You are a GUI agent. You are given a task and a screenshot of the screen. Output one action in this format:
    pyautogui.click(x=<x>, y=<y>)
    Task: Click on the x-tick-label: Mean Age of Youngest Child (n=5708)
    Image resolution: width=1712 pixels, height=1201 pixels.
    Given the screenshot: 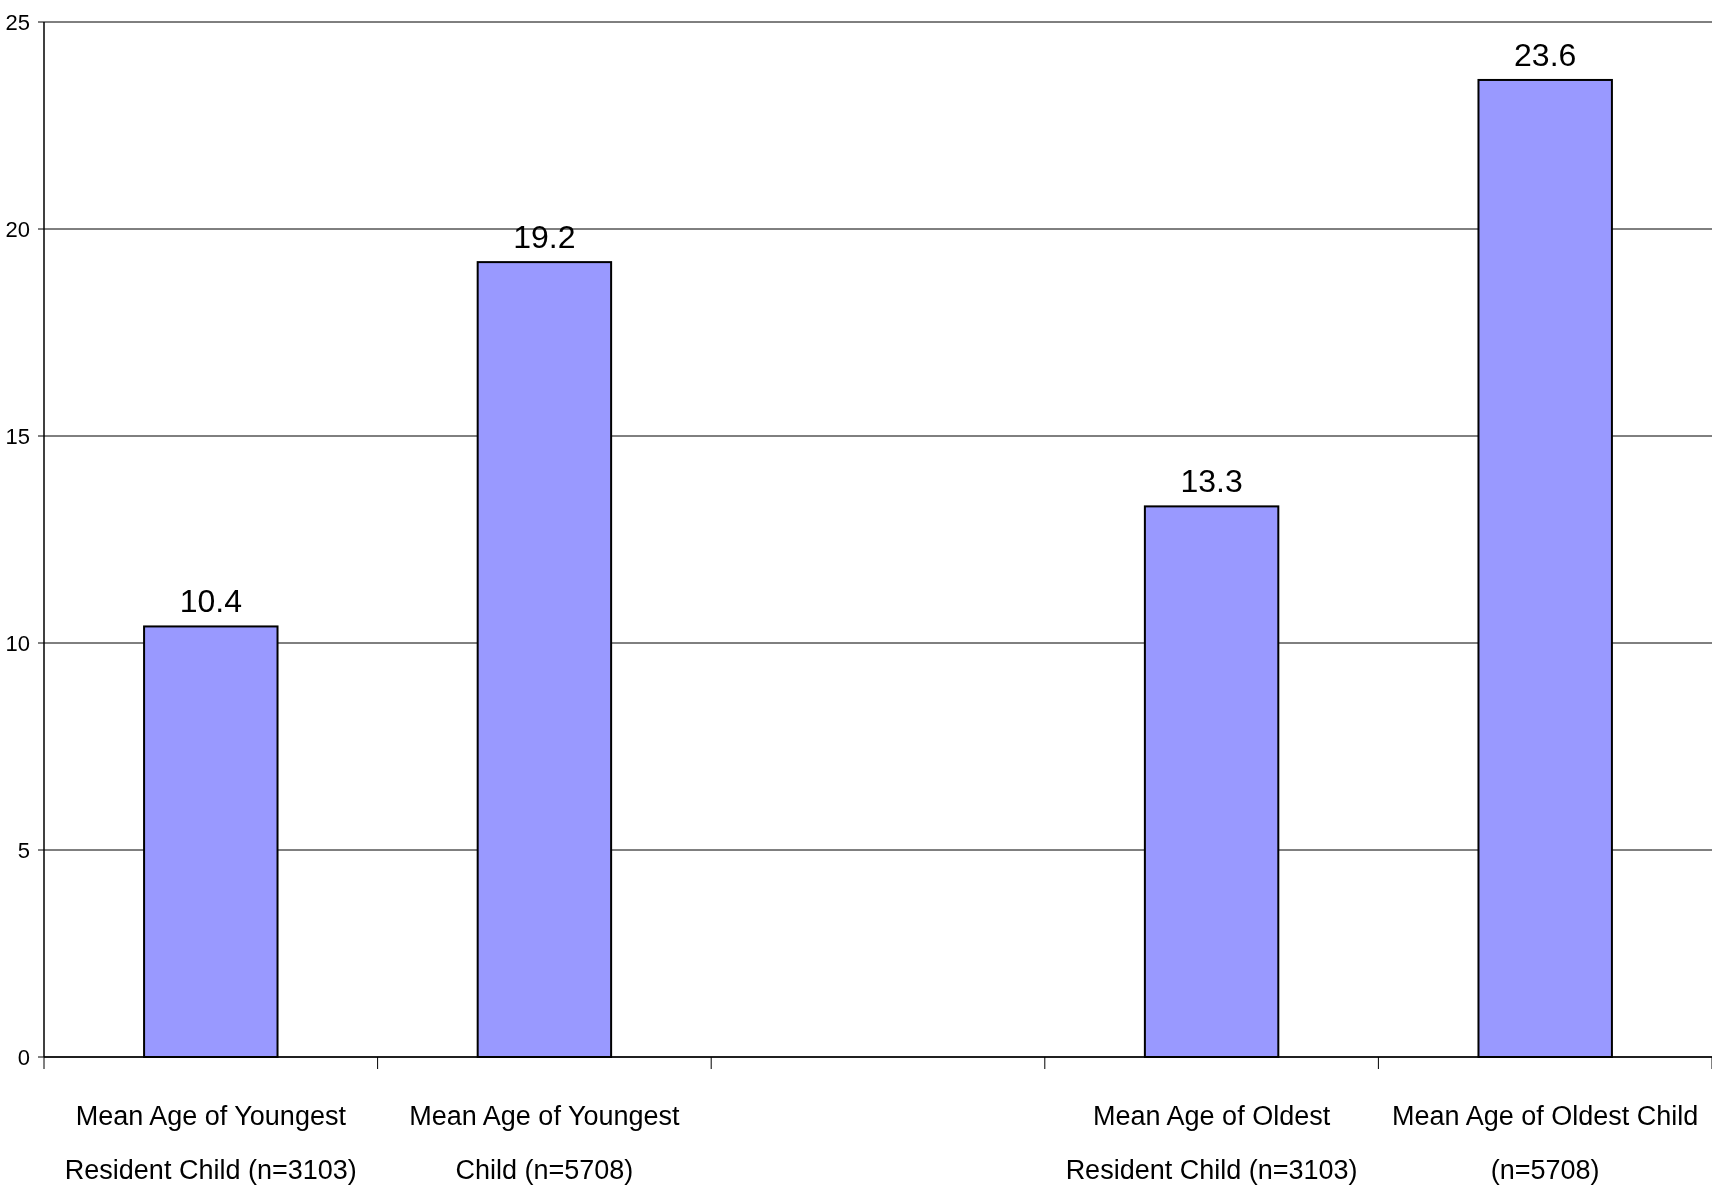 What is the action you would take?
    pyautogui.click(x=545, y=1143)
    